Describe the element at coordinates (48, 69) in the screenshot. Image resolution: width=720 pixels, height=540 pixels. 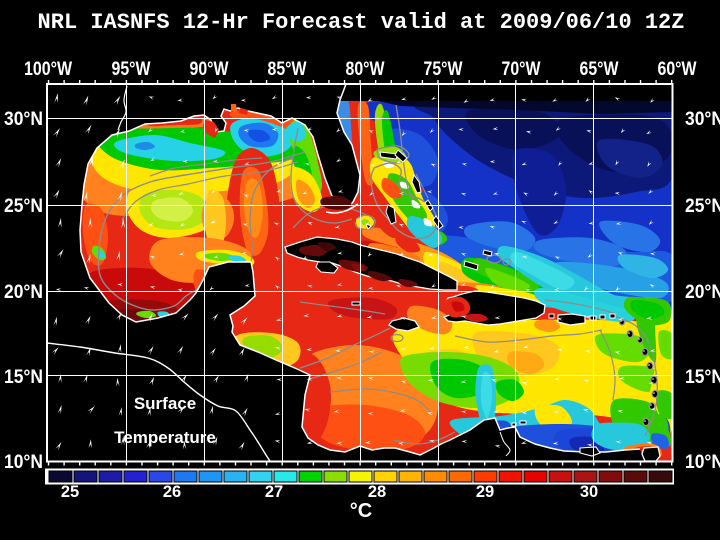
I see `svg-text: 100°W` at that location.